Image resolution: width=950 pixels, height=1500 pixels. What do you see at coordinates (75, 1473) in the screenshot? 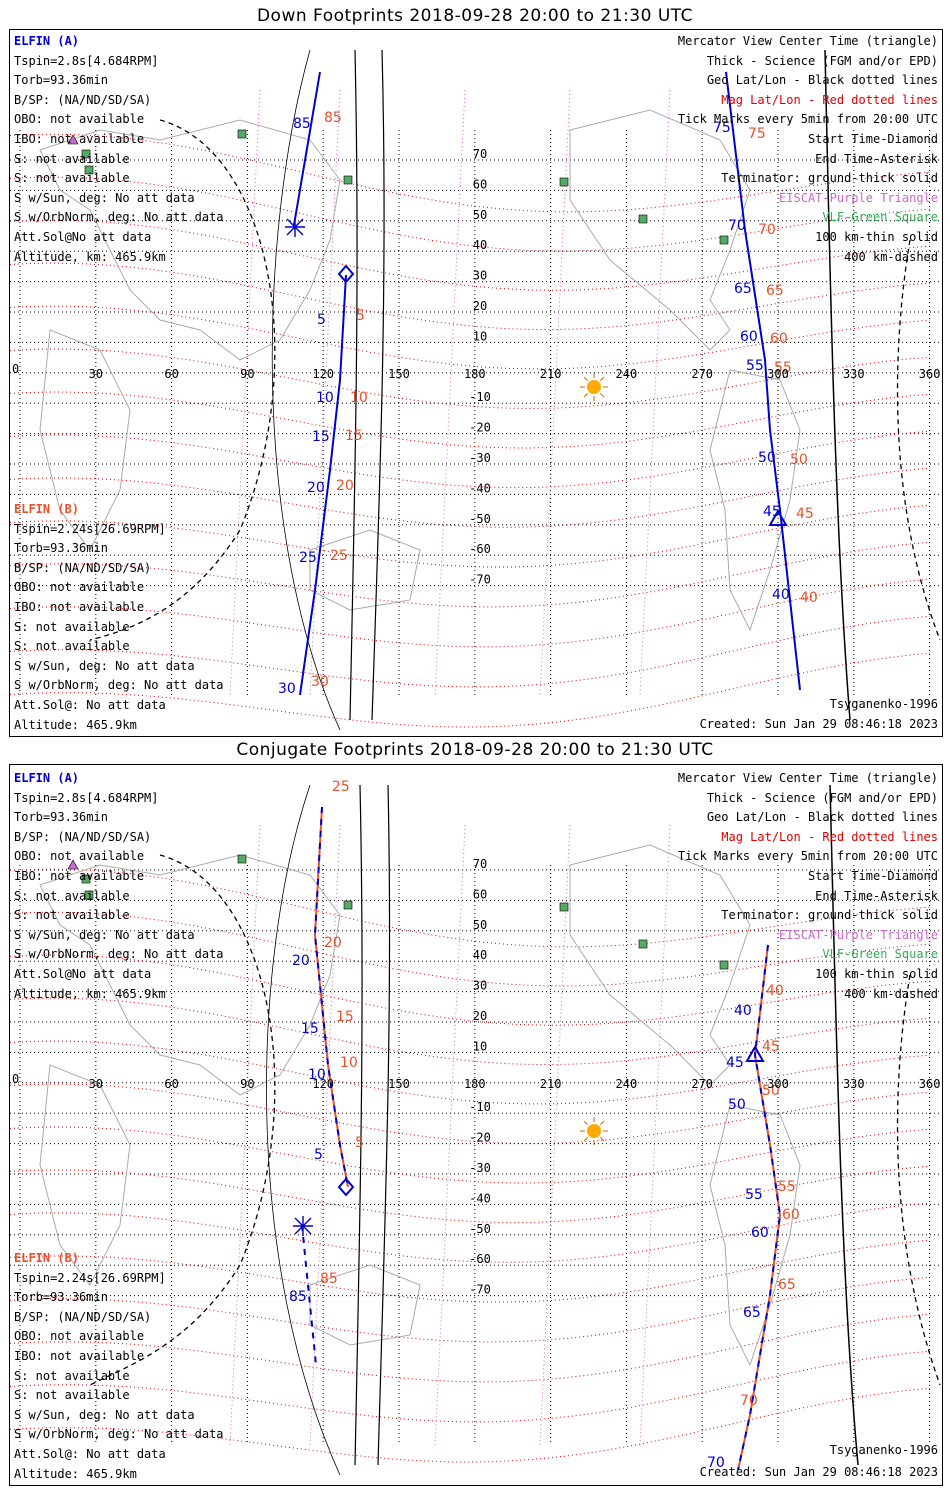
I see `elfin-b-info-line: Altitude: 465.9km` at bounding box center [75, 1473].